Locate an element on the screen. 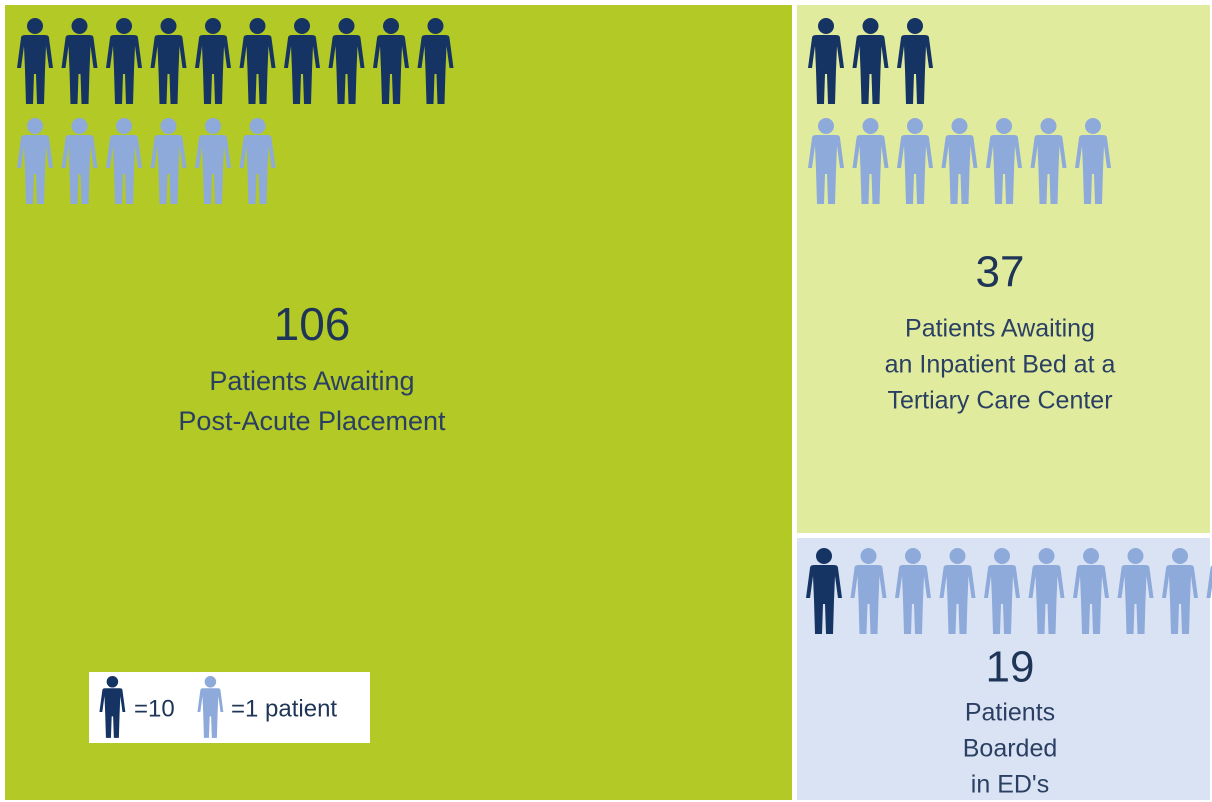 The image size is (1212, 802). category-label: Post-Acute Placement is located at coordinates (312, 421).